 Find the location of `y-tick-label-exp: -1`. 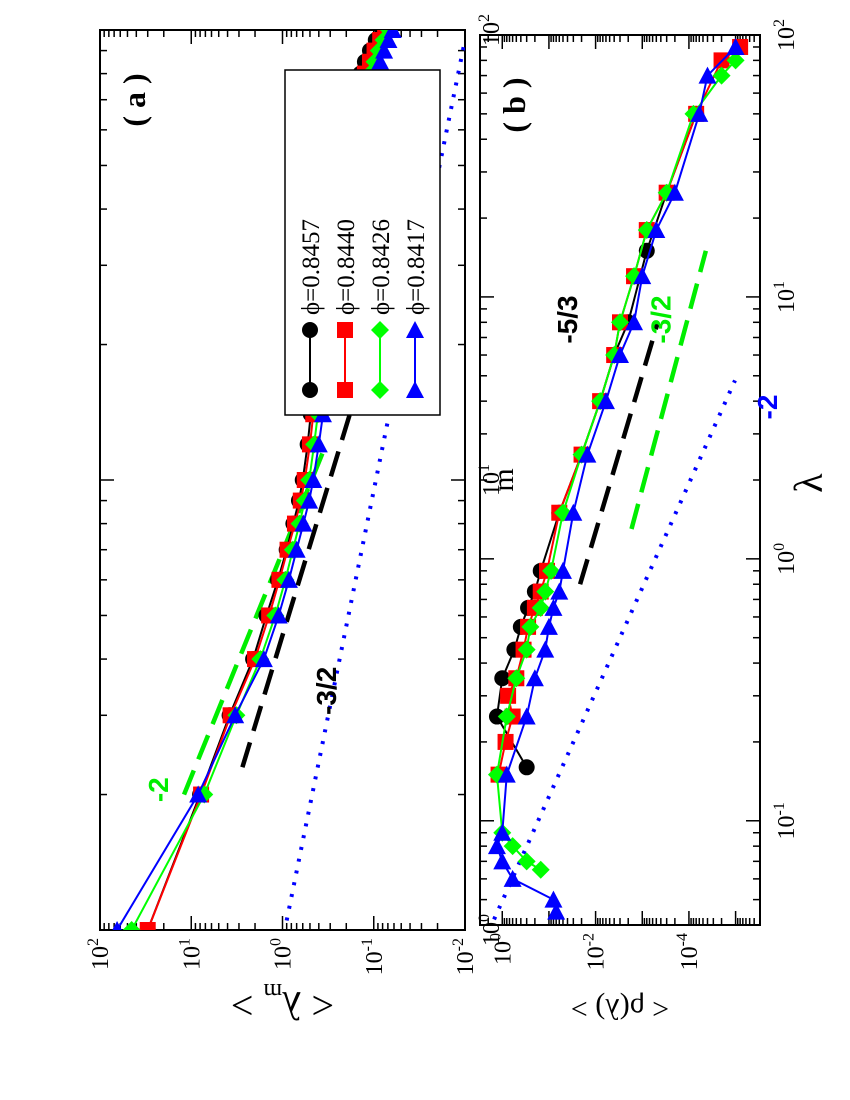

y-tick-label-exp: -1 is located at coordinates (367, 944).